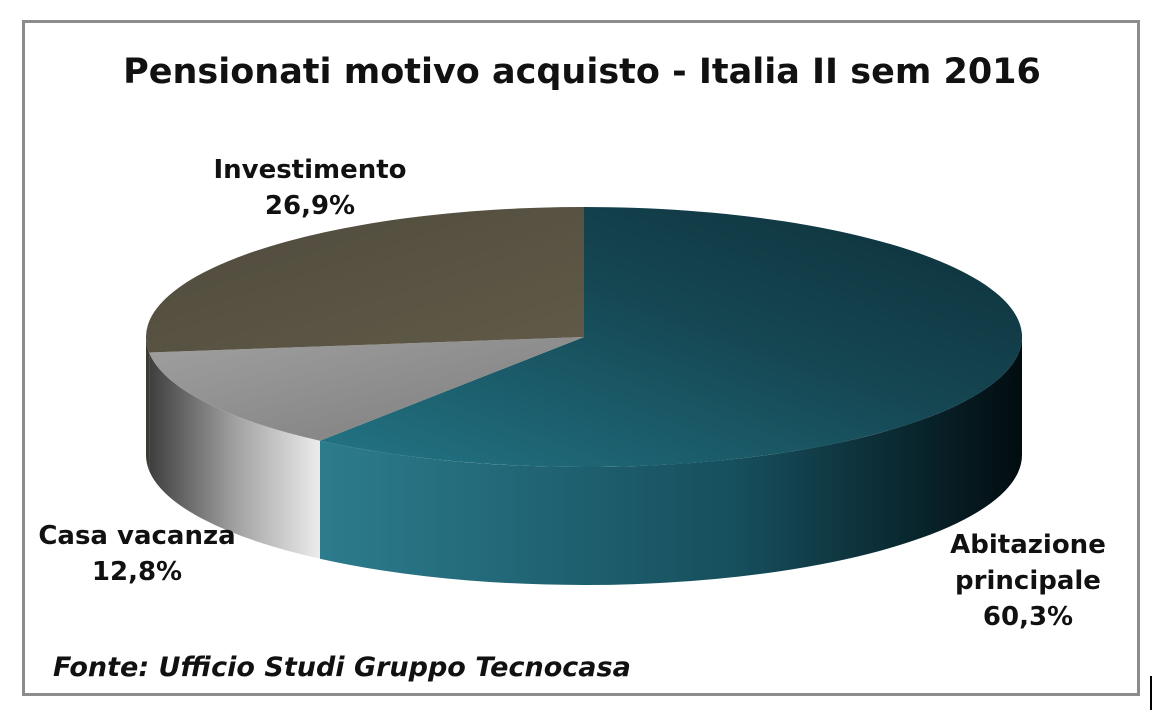 This screenshot has height=728, width=1164. What do you see at coordinates (310, 170) in the screenshot?
I see `slice-label-line: Investimento` at bounding box center [310, 170].